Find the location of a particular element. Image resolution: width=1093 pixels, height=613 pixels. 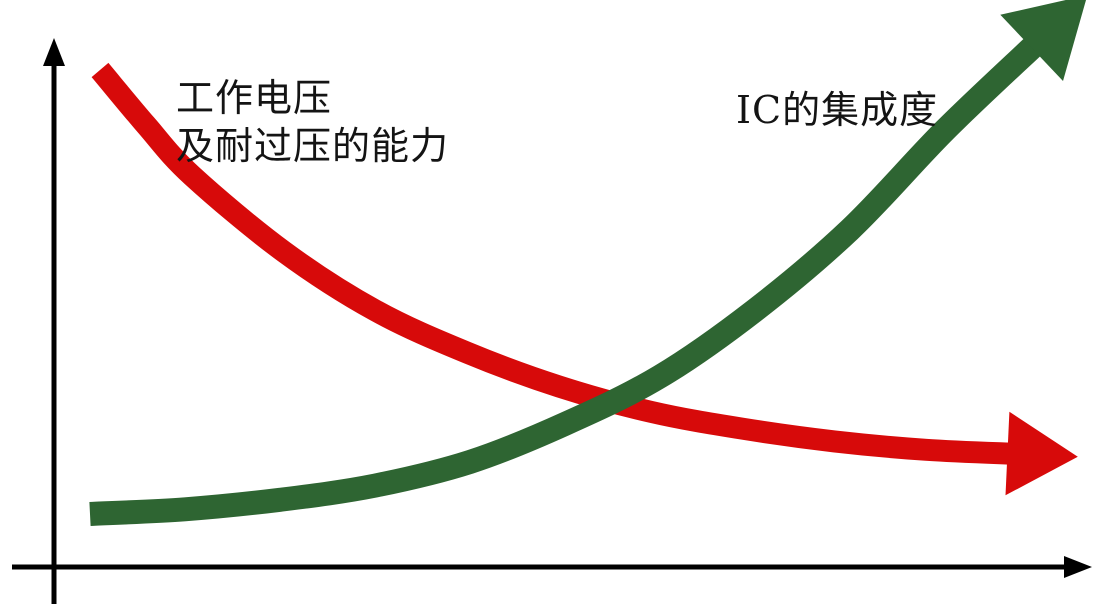

series-label-integration: IC的集成度 is located at coordinates (837, 110).